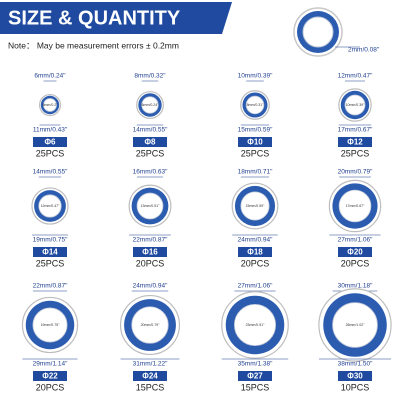 This screenshot has width=400, height=400. Describe the element at coordinates (256, 76) in the screenshot. I see `inner-size: 10mm/0.39"` at that location.